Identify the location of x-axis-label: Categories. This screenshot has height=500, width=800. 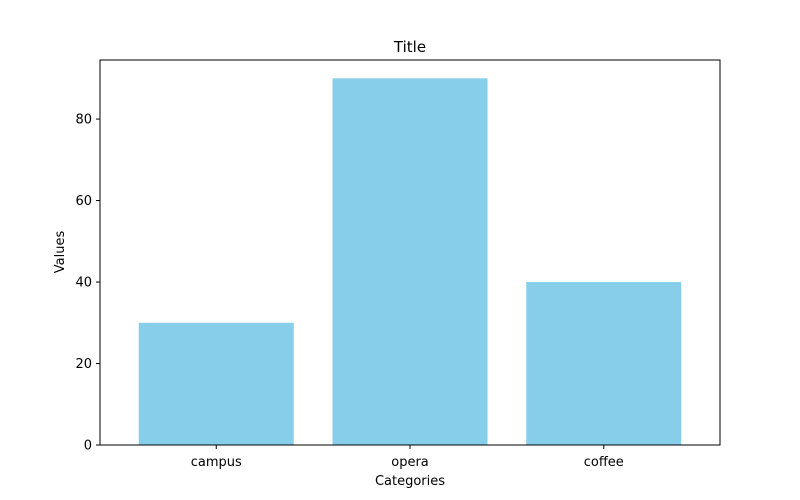
(410, 481).